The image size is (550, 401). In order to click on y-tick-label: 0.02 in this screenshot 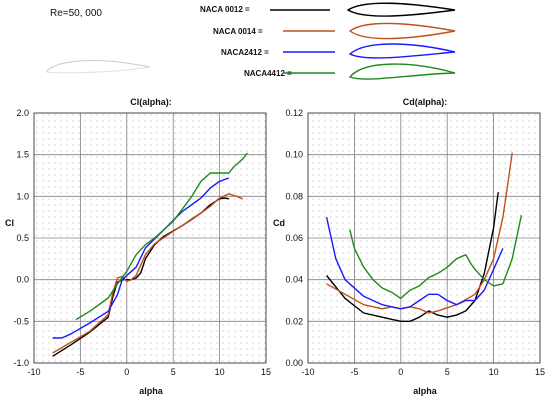, I will do `click(294, 321)`.